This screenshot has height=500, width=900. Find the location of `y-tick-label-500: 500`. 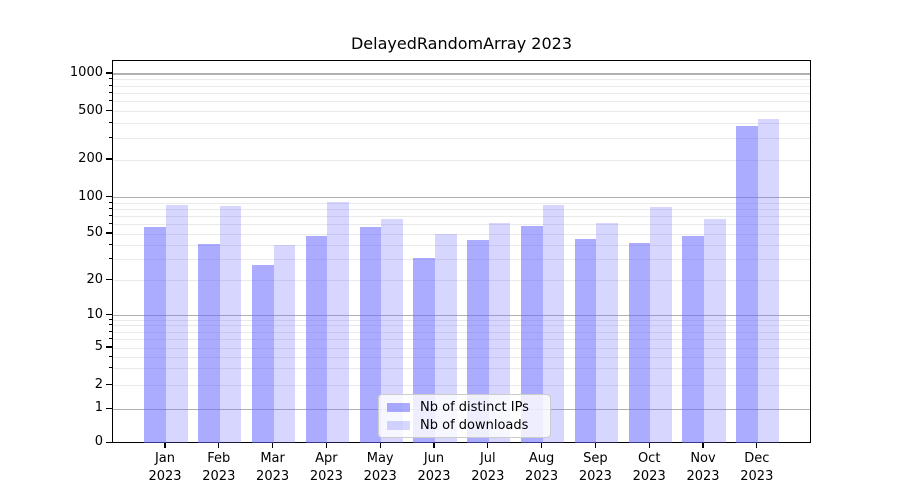

y-tick-label-500: 500 is located at coordinates (90, 110).